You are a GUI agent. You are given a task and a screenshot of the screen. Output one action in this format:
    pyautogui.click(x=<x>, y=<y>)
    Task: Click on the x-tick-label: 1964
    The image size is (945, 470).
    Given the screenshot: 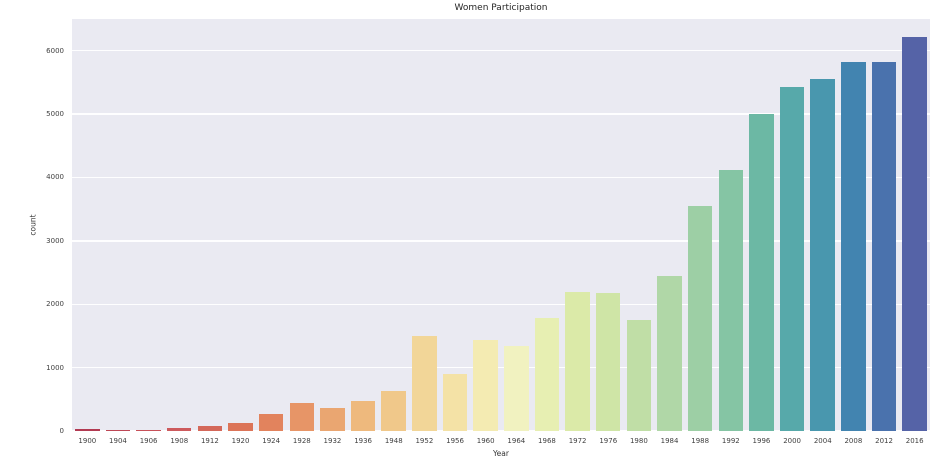 What is the action you would take?
    pyautogui.click(x=516, y=441)
    